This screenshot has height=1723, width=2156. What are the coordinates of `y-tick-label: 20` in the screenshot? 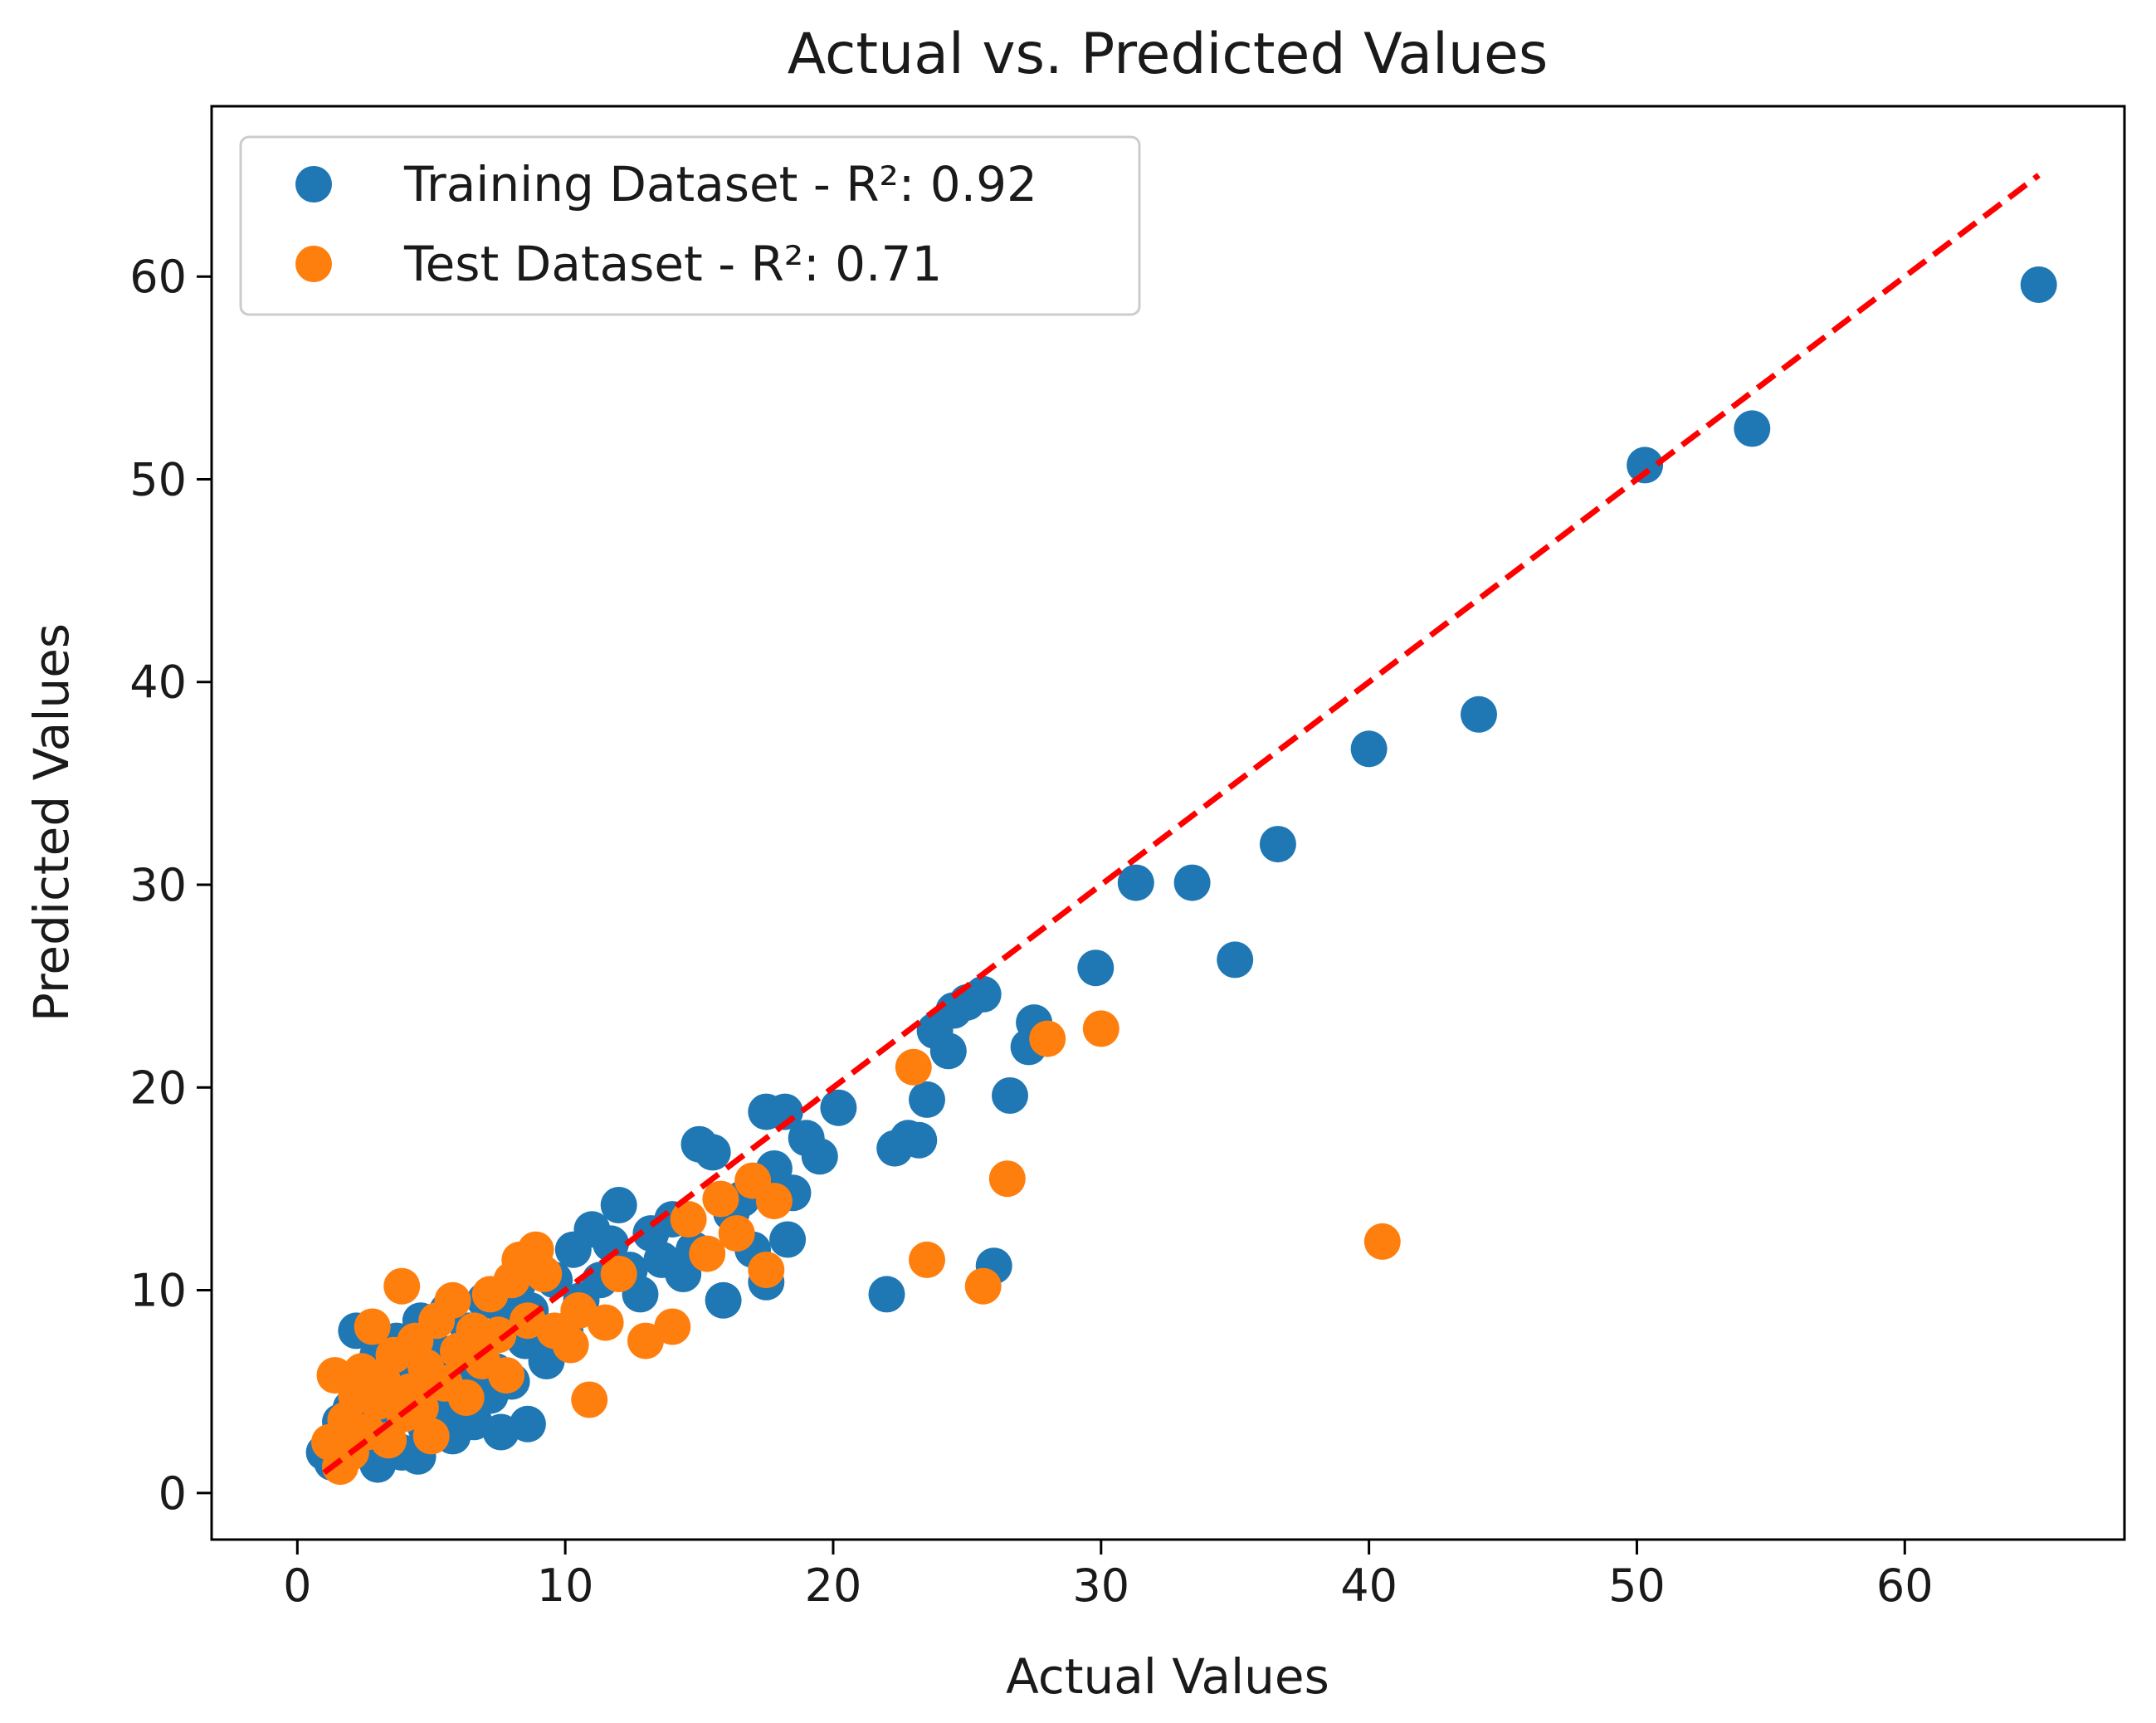 It's located at (158, 1088).